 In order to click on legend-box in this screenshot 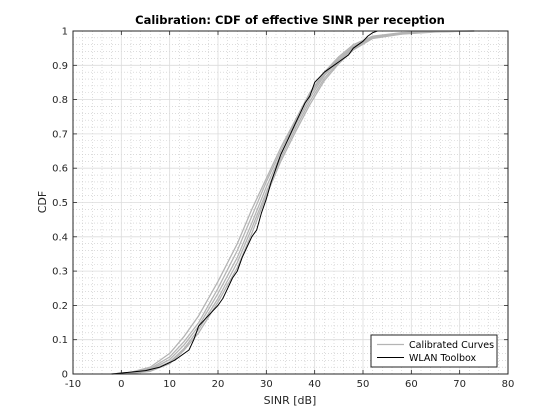, I will do `click(434, 351)`.